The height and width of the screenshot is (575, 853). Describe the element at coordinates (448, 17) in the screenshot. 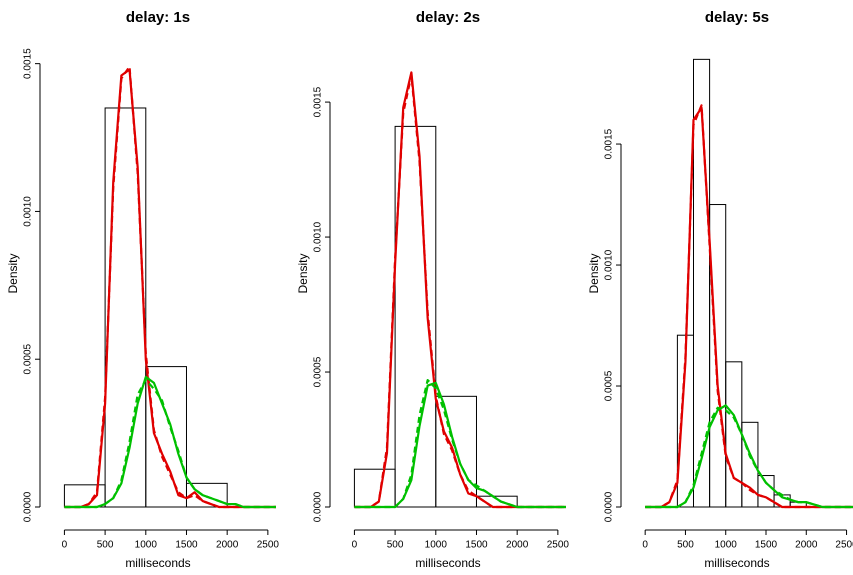

I see `chart-title: delay: 2s` at that location.